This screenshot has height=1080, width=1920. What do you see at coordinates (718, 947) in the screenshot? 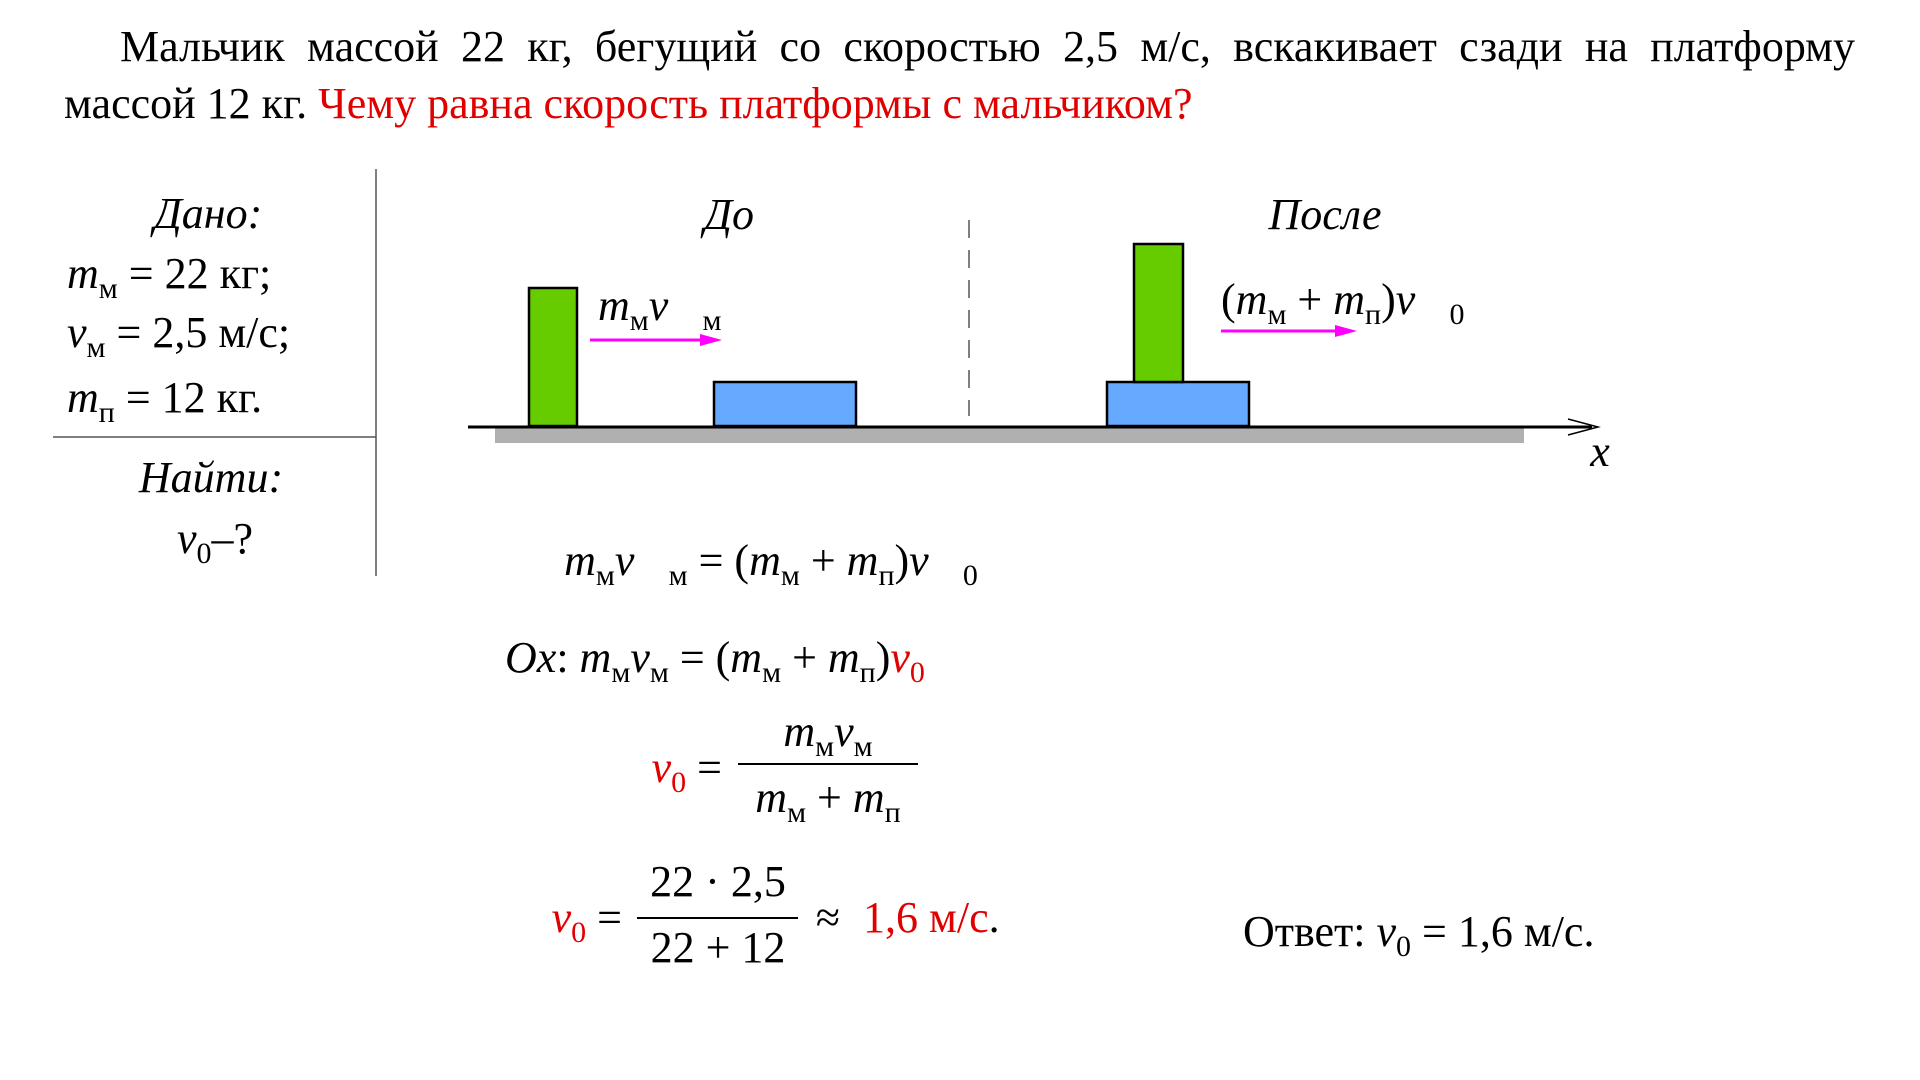
I see `eq4-denominator: 22 + 12` at bounding box center [718, 947].